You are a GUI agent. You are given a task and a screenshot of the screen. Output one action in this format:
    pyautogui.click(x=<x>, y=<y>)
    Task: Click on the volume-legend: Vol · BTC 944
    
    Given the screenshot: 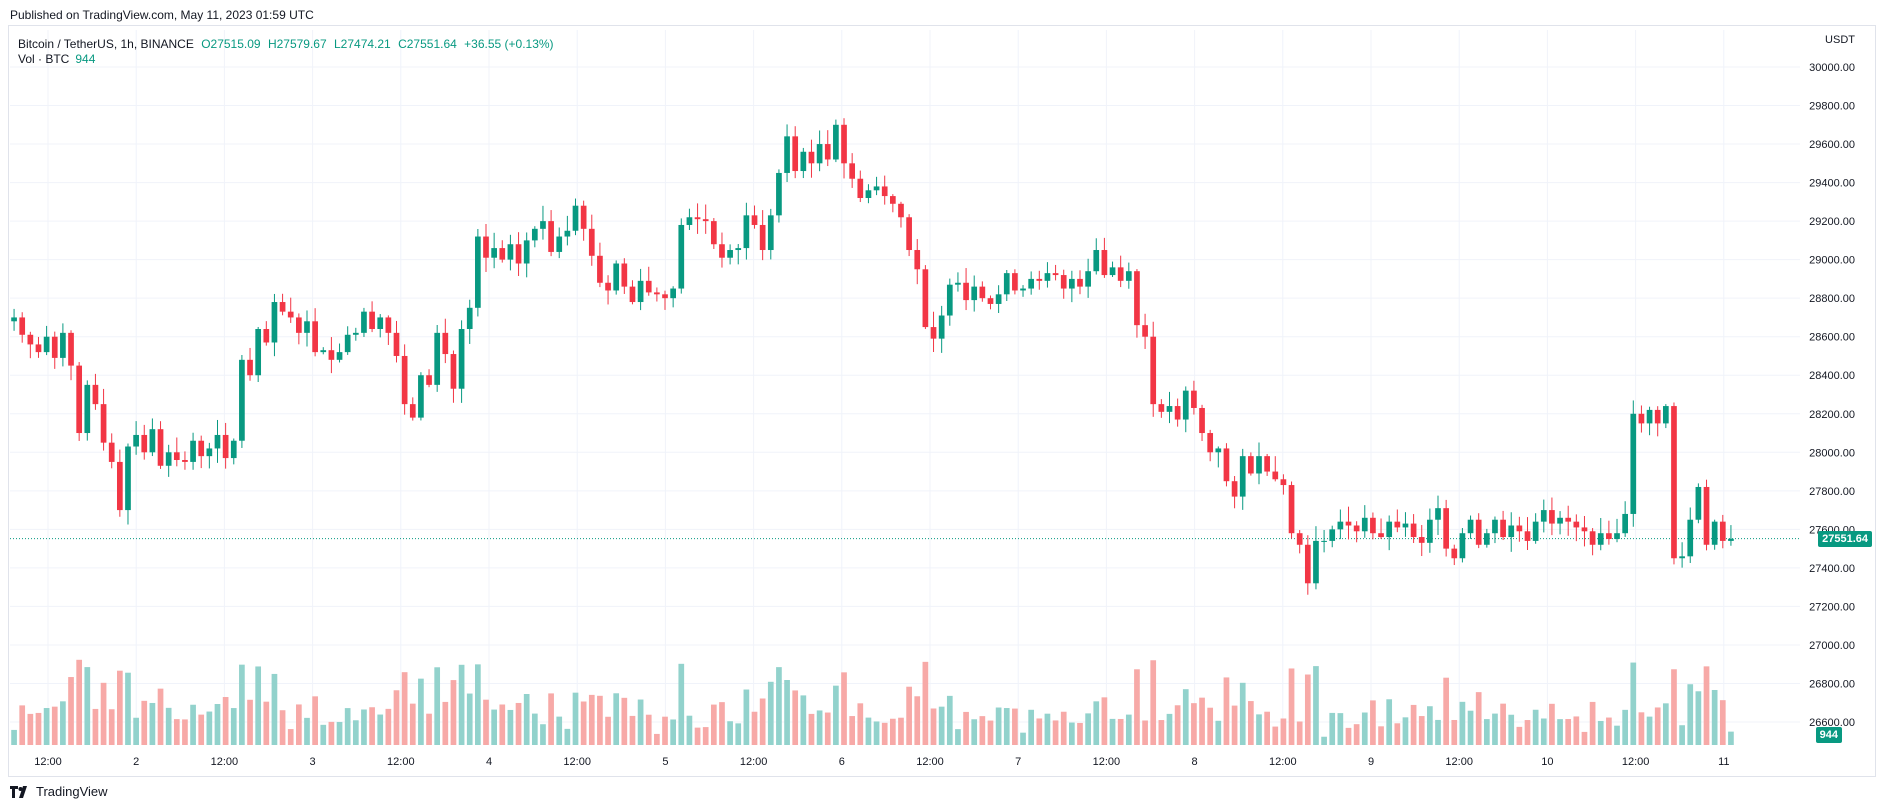 What is the action you would take?
    pyautogui.click(x=56, y=59)
    